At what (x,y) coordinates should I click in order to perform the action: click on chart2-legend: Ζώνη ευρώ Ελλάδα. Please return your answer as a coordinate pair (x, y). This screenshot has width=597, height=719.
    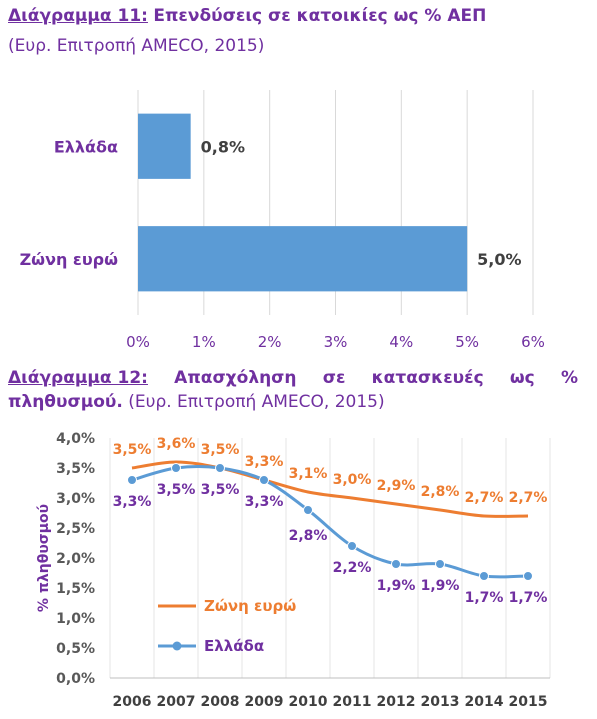
    Looking at the image, I should click on (227, 626).